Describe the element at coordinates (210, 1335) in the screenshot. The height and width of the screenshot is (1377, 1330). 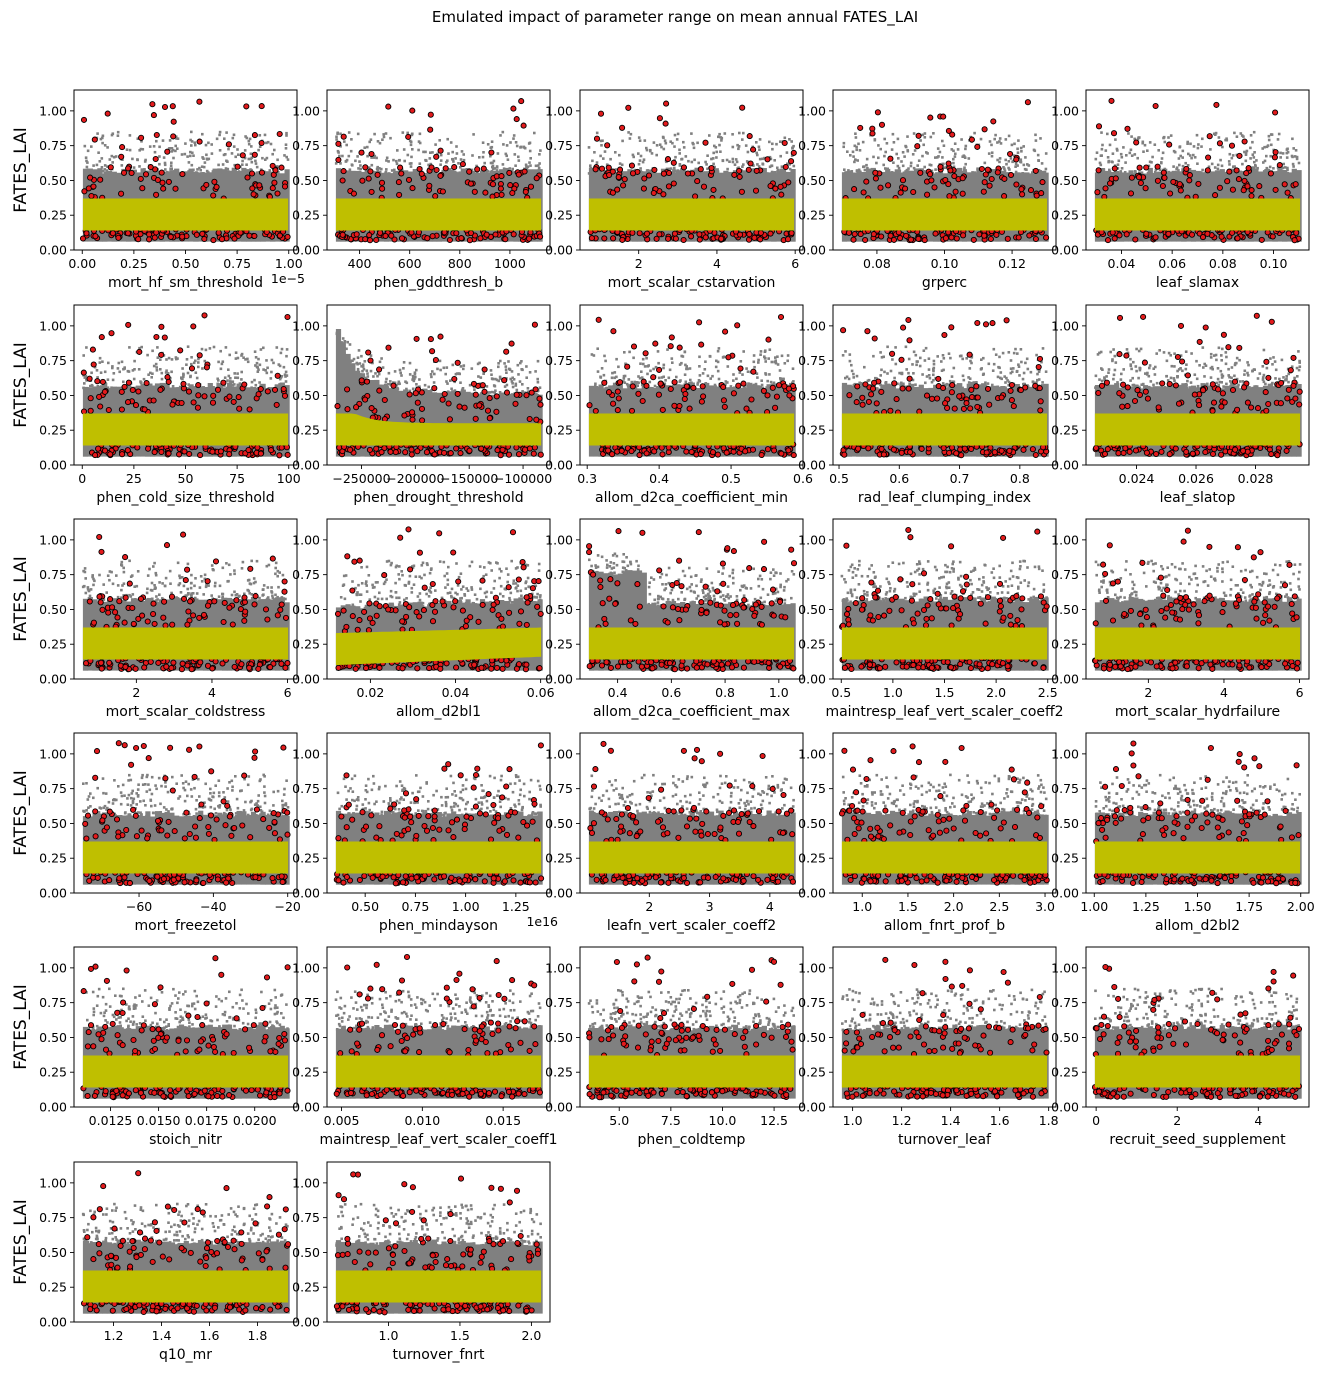
I see `x-tick-label: 1.6` at that location.